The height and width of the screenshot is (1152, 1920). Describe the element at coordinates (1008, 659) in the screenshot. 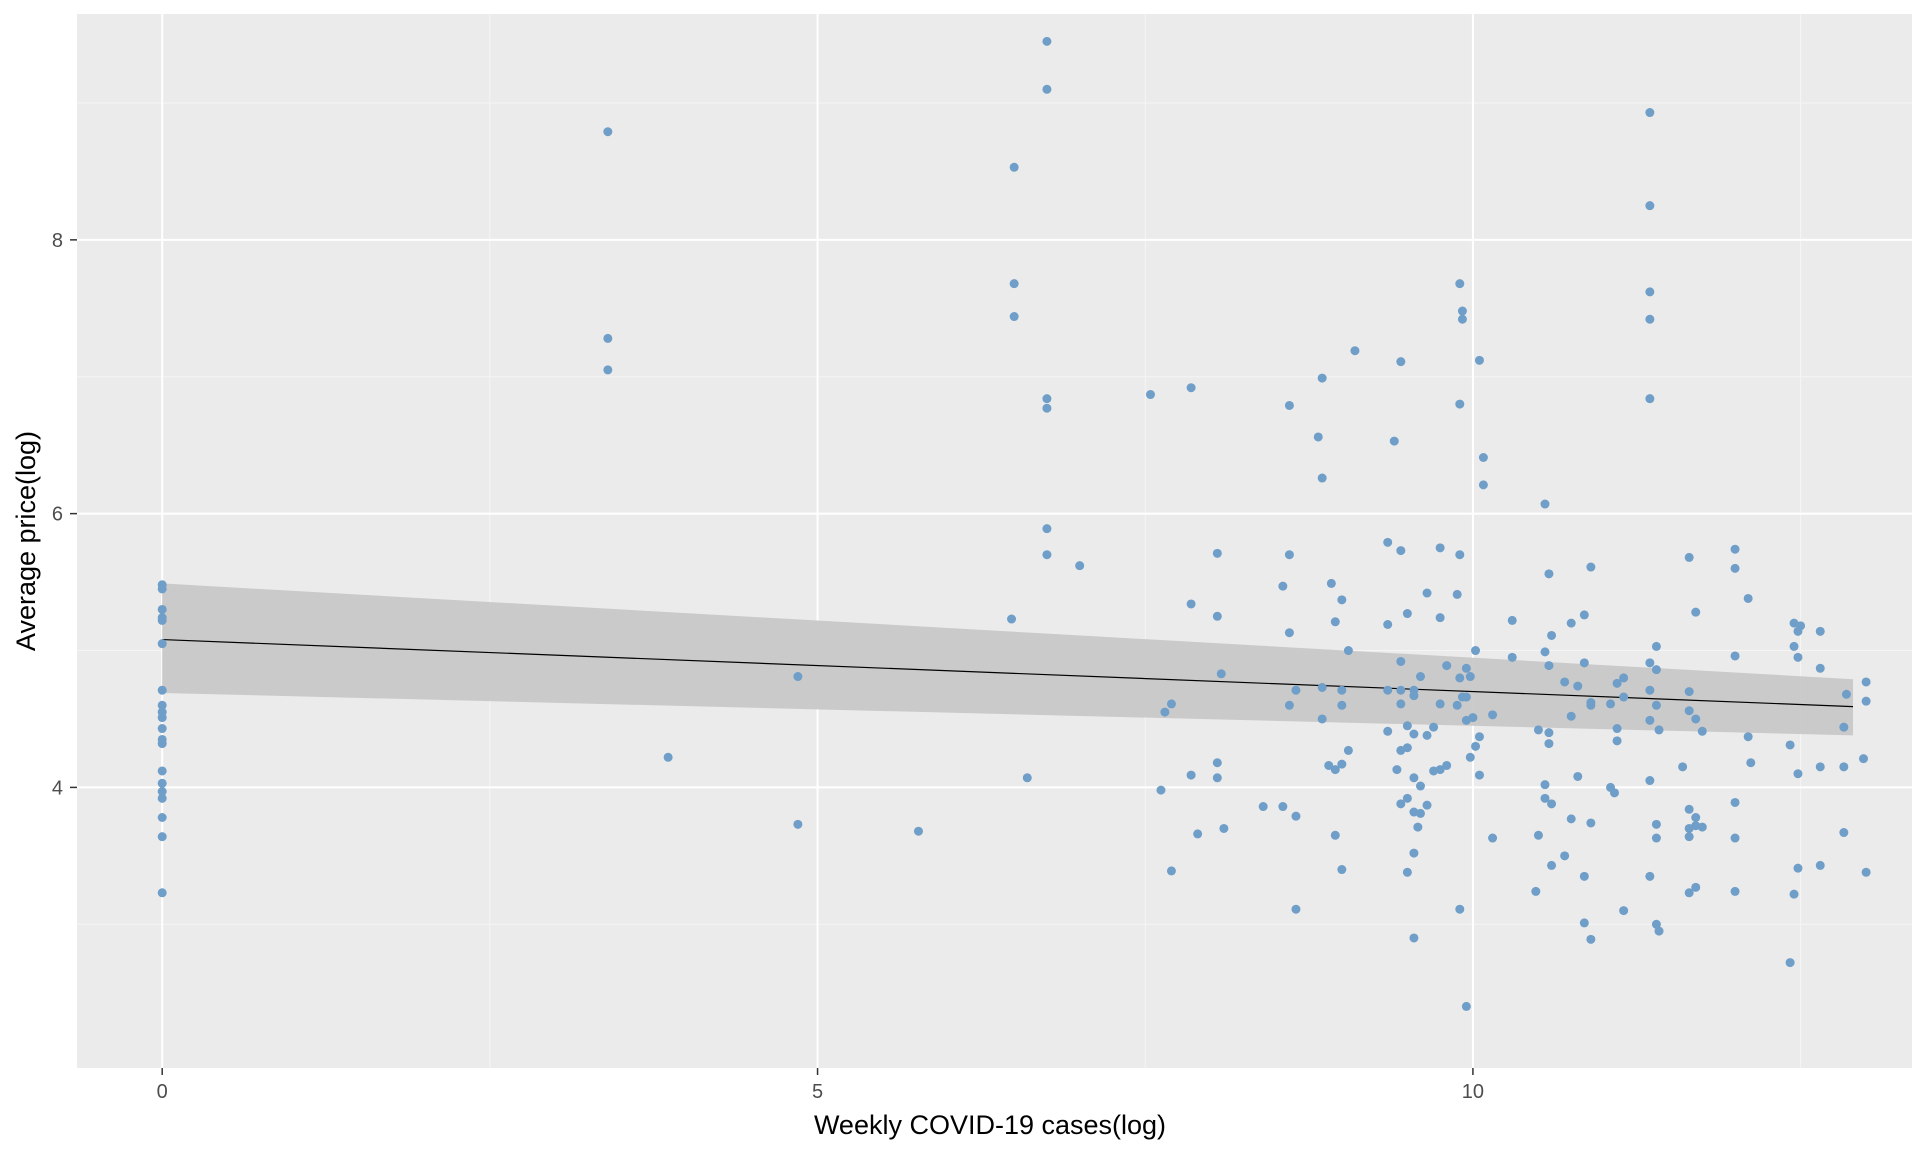

I see `confidence-band-layer` at that location.